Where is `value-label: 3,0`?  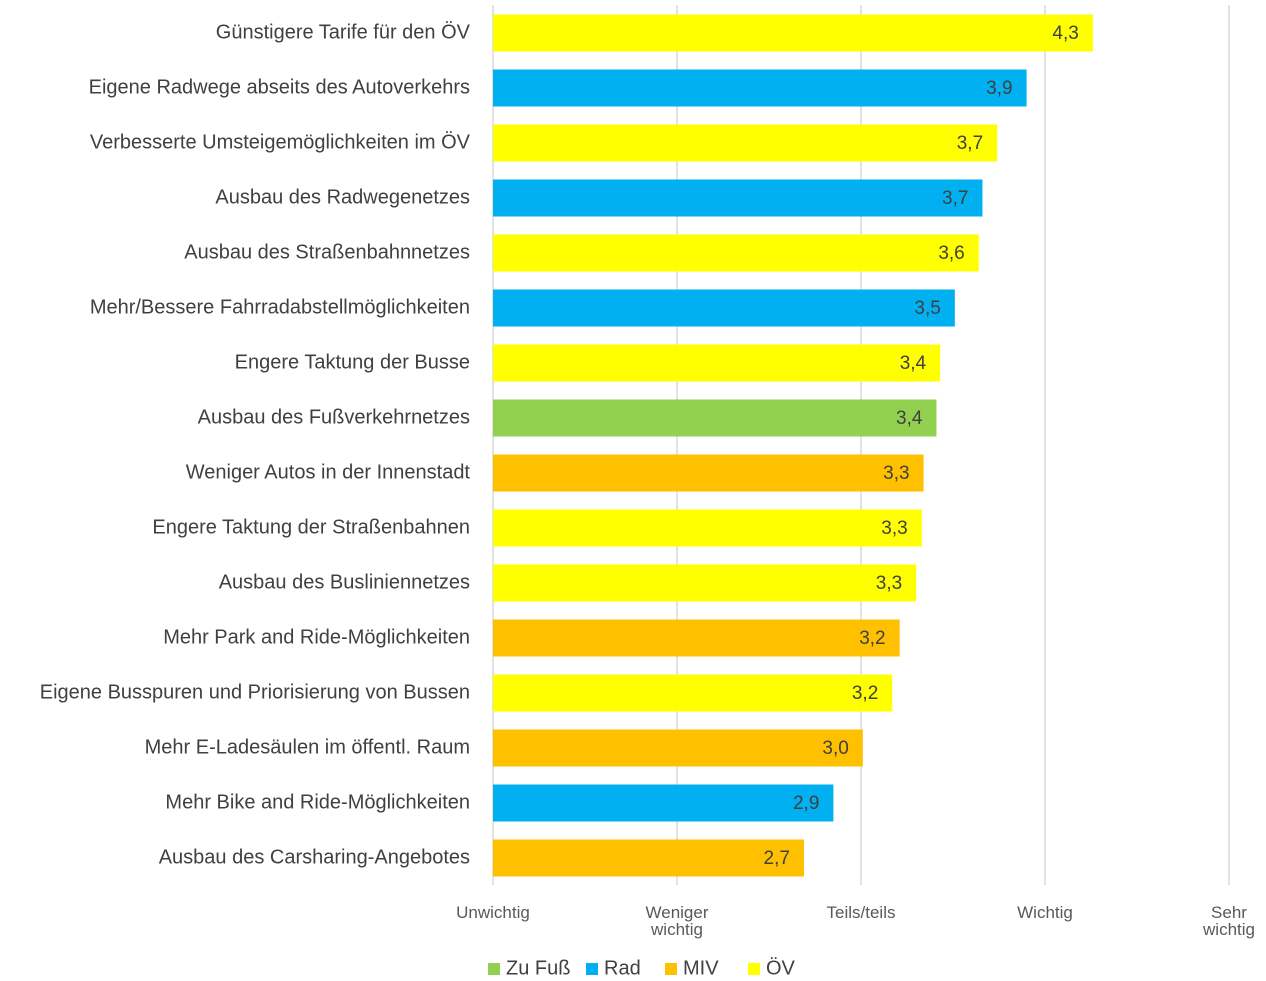 value-label: 3,0 is located at coordinates (835, 748).